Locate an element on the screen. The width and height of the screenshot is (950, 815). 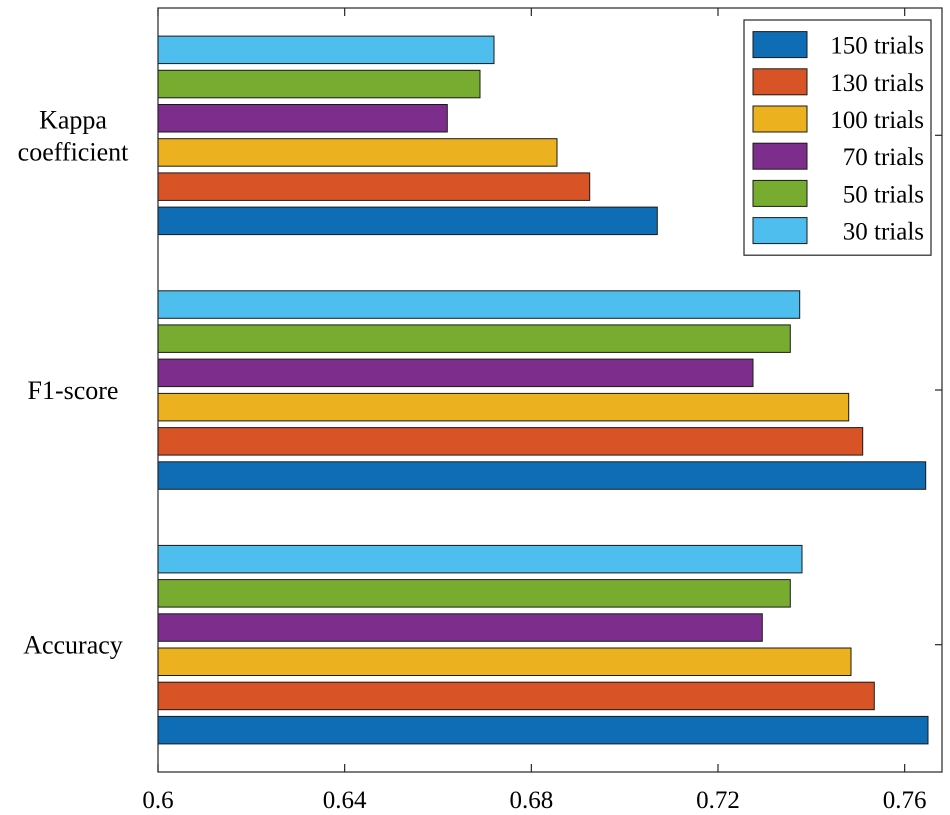
bar-kappa-coefficient-100-trials is located at coordinates (357, 152).